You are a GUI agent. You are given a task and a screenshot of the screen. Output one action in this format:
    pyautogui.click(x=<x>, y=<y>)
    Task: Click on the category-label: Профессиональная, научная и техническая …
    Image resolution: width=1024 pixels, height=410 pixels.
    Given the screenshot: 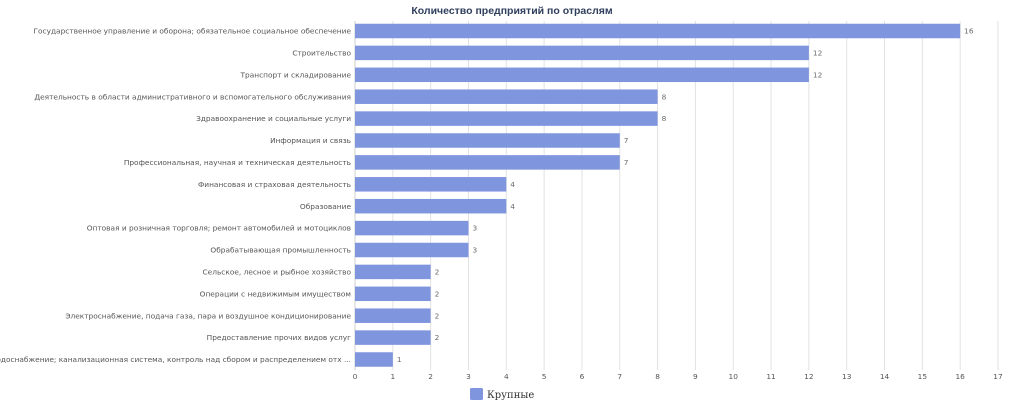 What is the action you would take?
    pyautogui.click(x=237, y=162)
    